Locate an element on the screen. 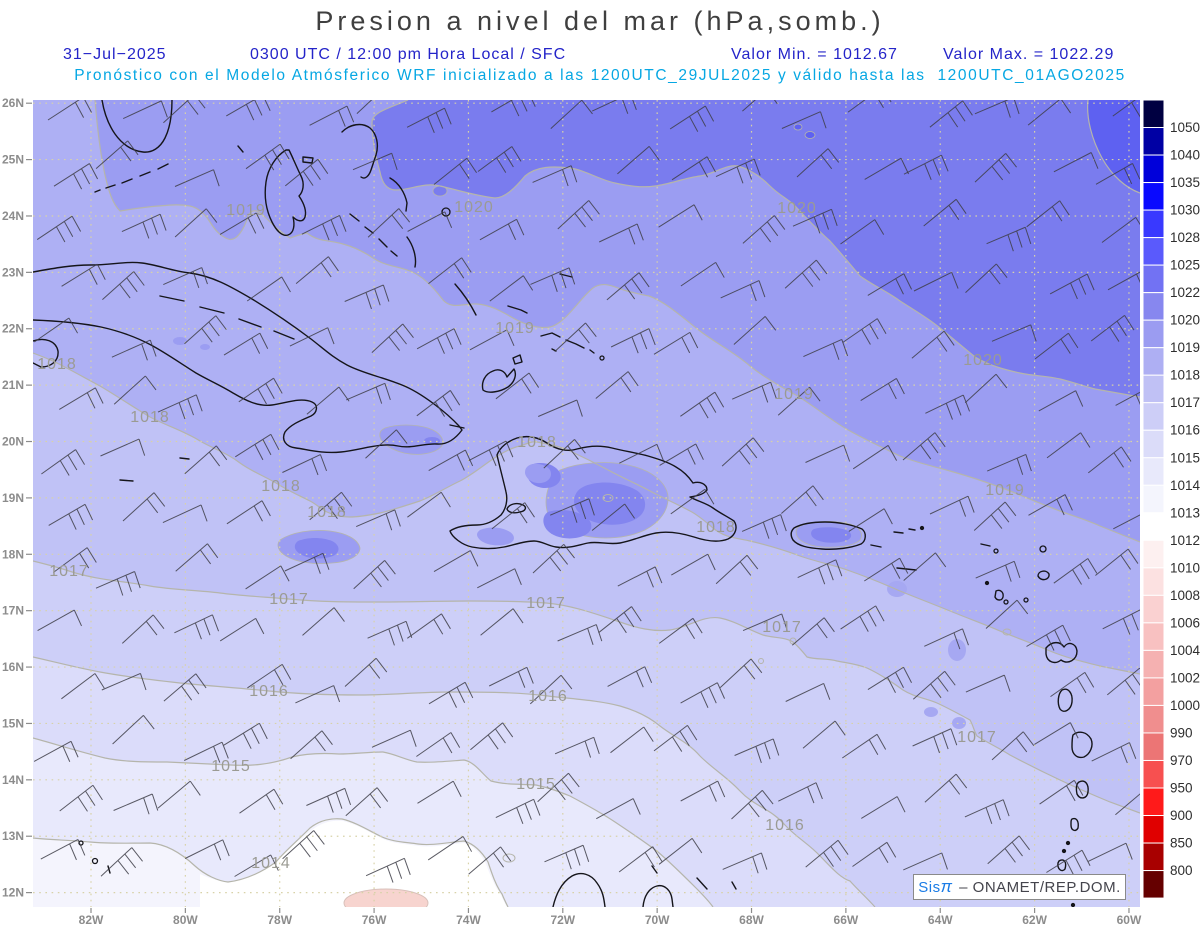  credit-badge: Sis π – ONAMET/REP.DOM. is located at coordinates (1019, 887).